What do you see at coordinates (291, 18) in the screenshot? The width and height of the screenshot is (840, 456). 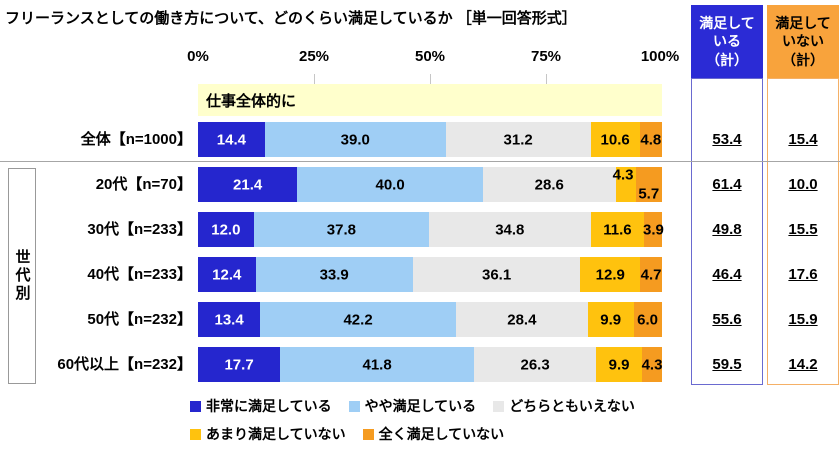 I see `chart-title: フリーランスとしての働き方について、どのくらい満足しているか ［単一回答形式］` at bounding box center [291, 18].